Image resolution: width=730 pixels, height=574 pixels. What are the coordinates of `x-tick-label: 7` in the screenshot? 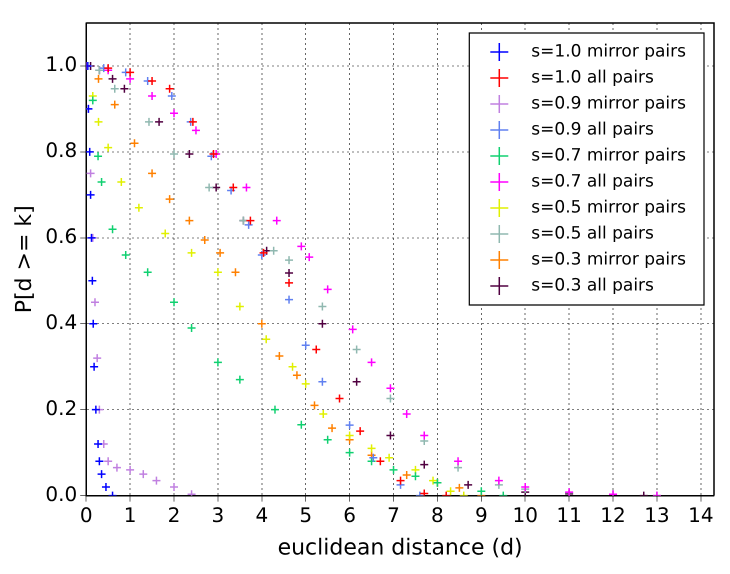 It's located at (393, 514).